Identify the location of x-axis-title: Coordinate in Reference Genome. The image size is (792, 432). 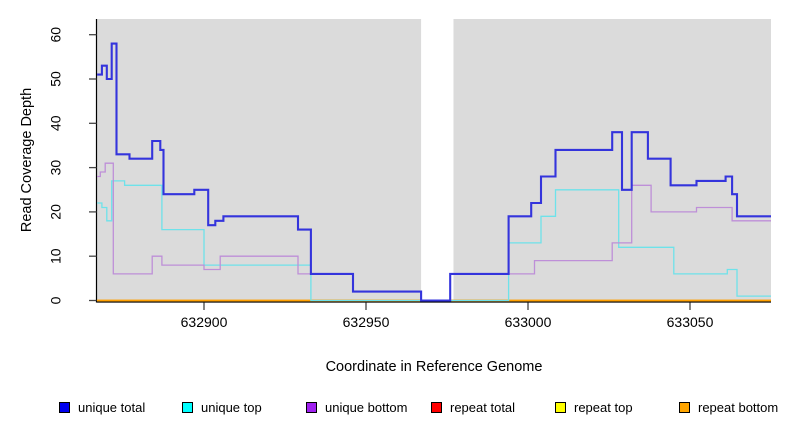
(434, 367).